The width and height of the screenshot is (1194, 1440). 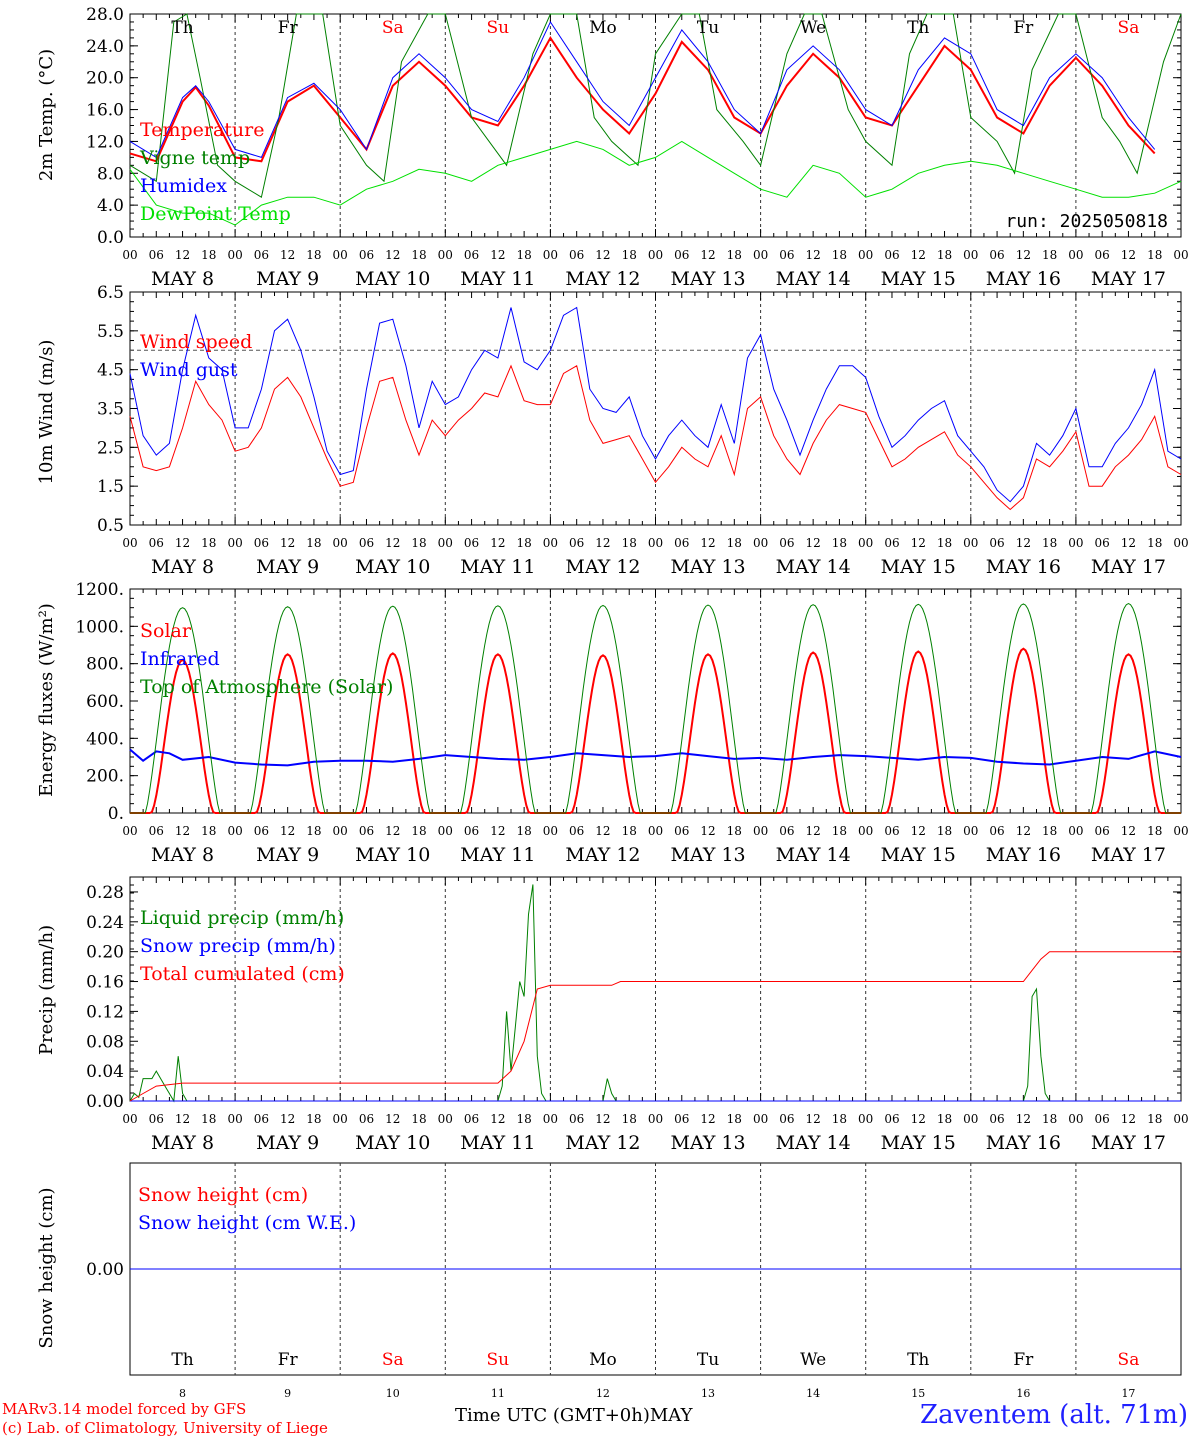 I want to click on day-name-top: Sa, so click(x=393, y=28).